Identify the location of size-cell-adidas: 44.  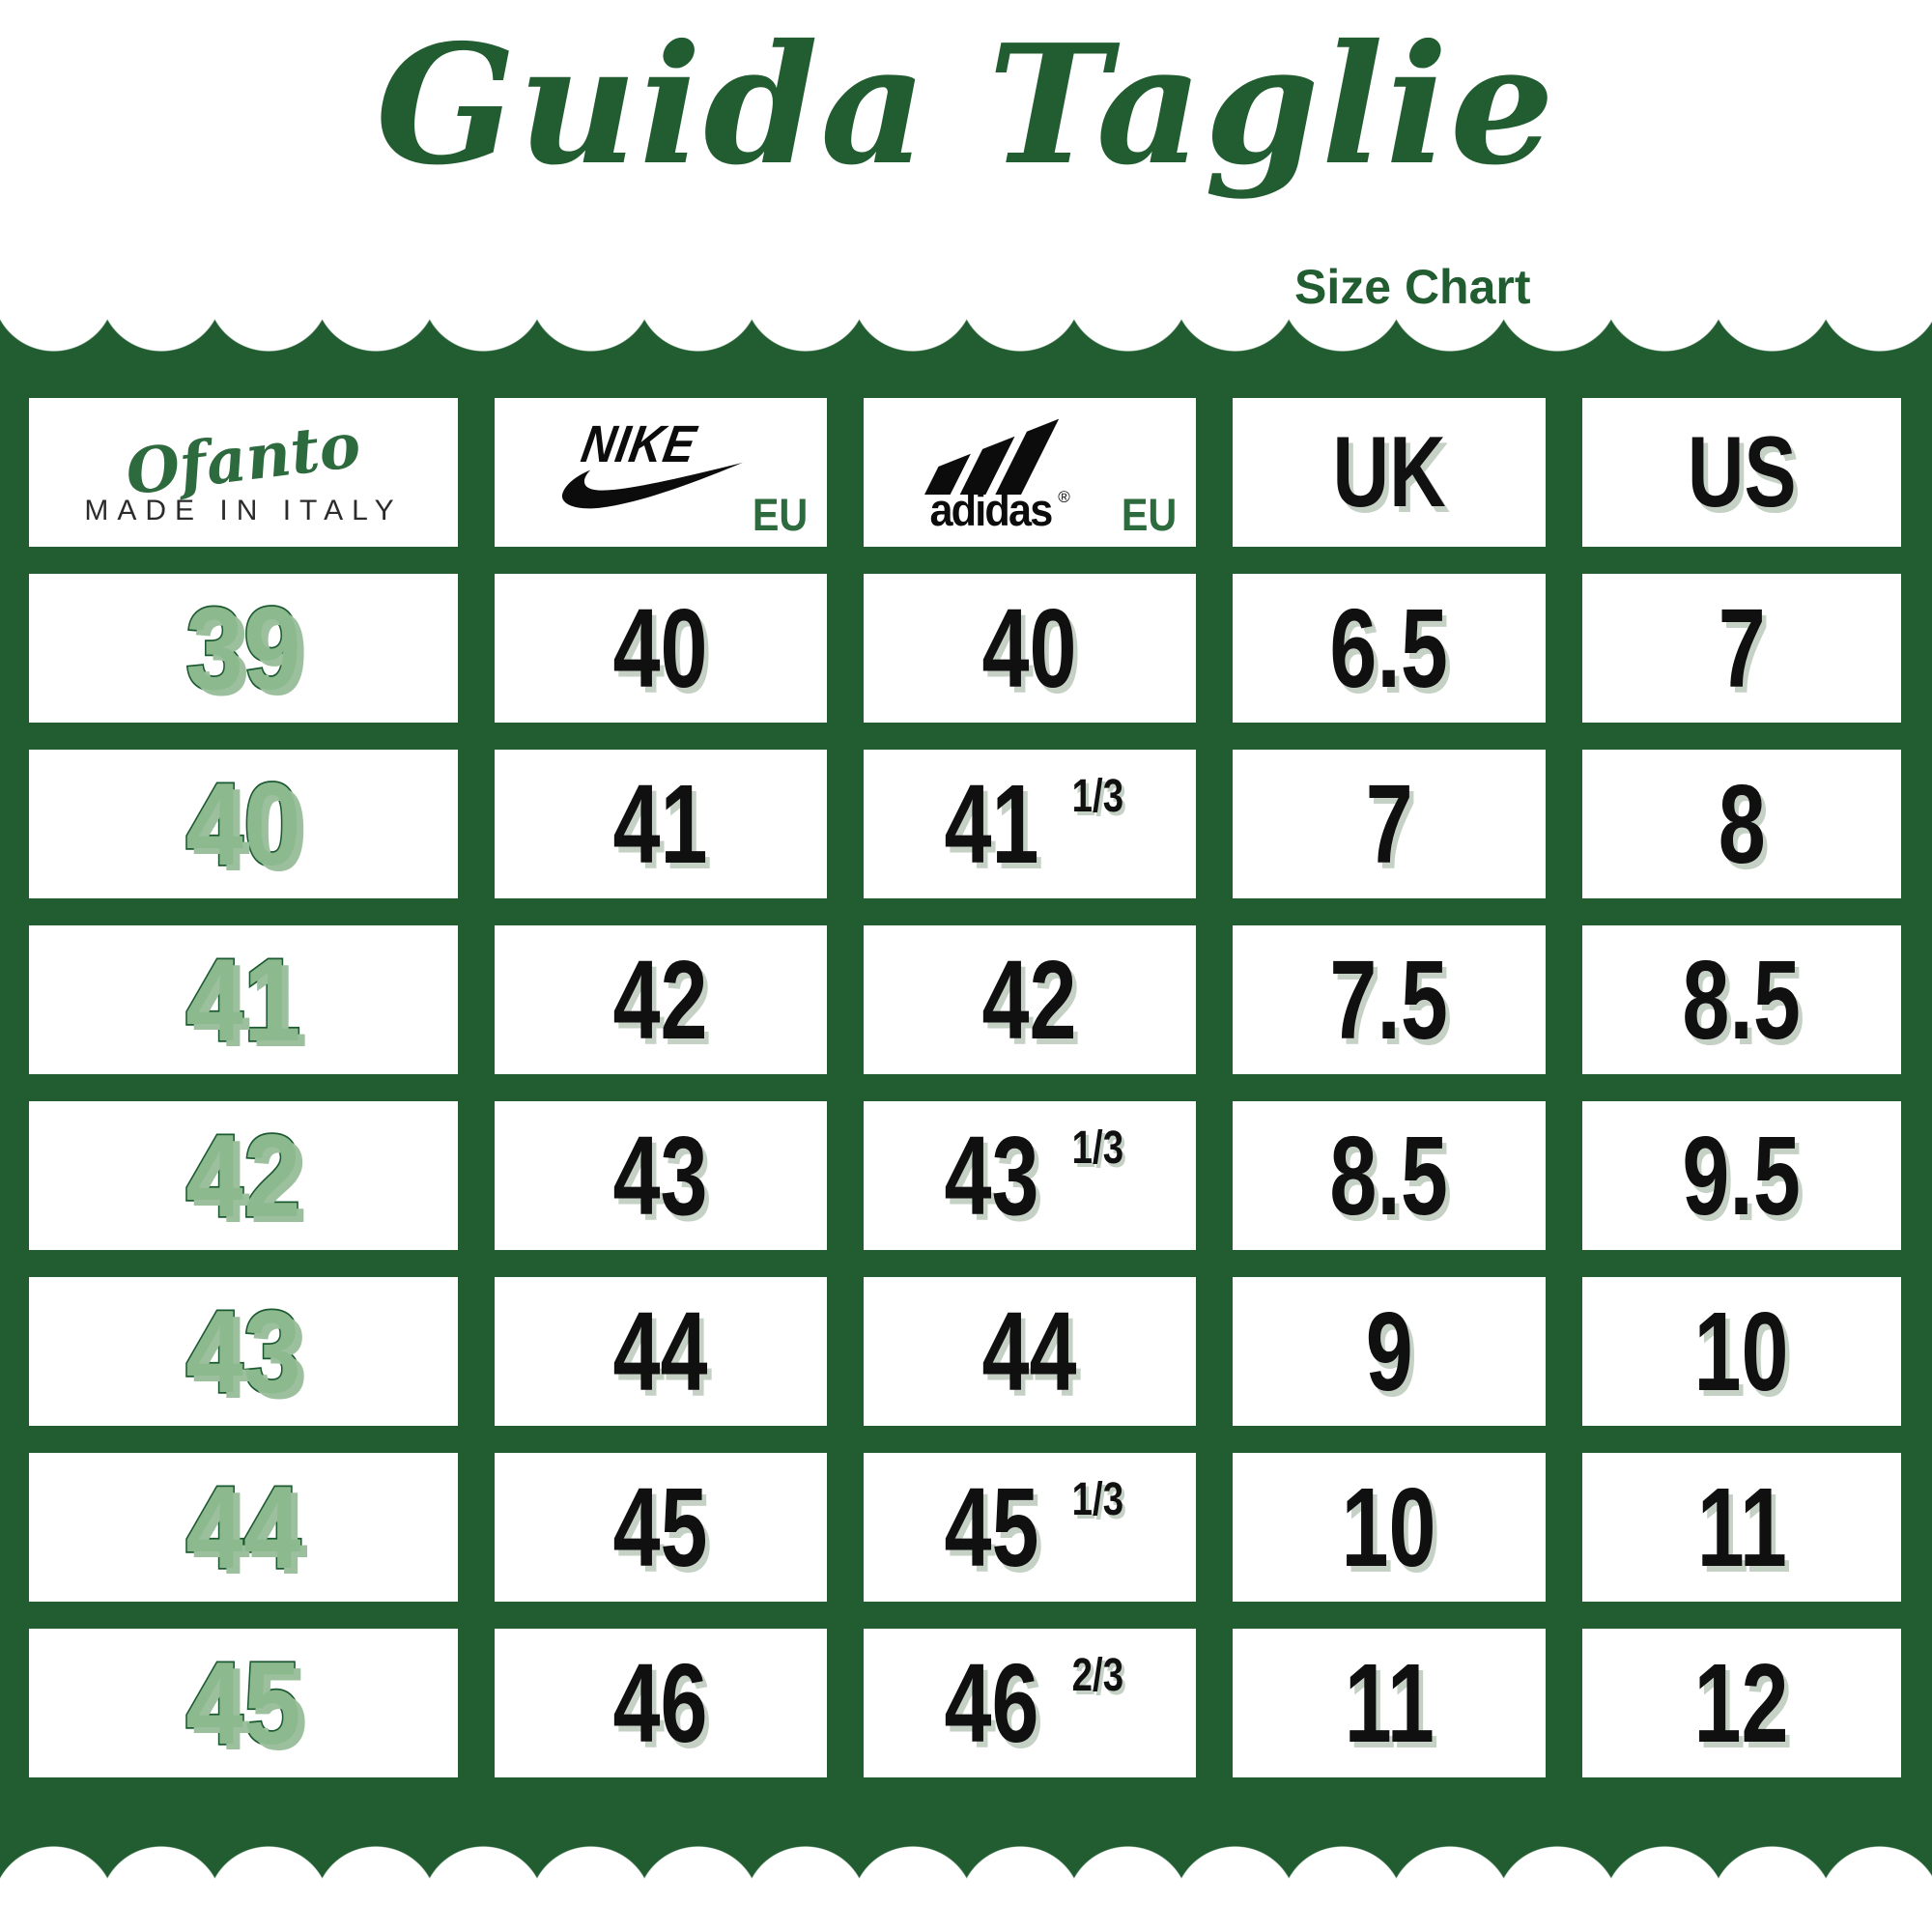
(1030, 1351).